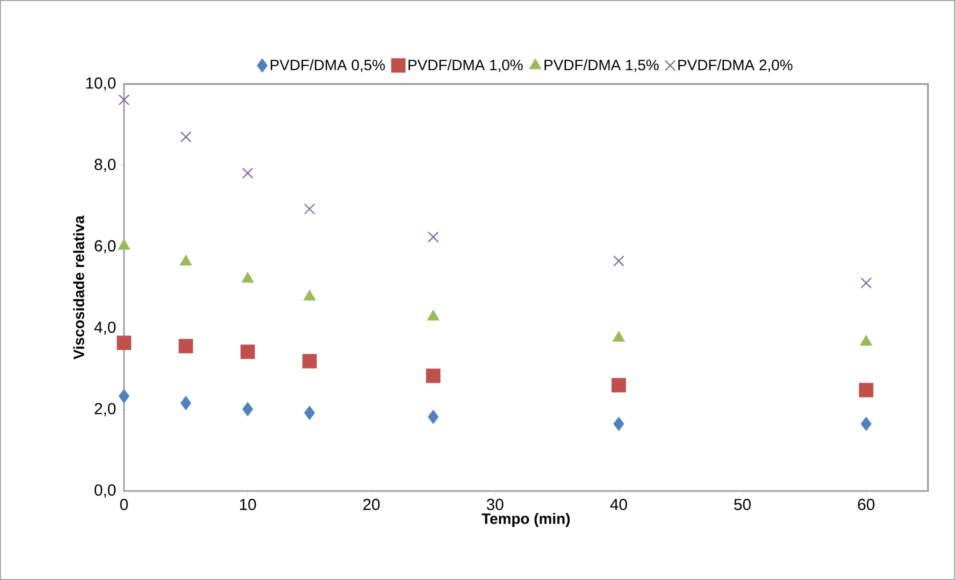 This screenshot has width=955, height=580. What do you see at coordinates (248, 504) in the screenshot?
I see `x-tick-label: 10` at bounding box center [248, 504].